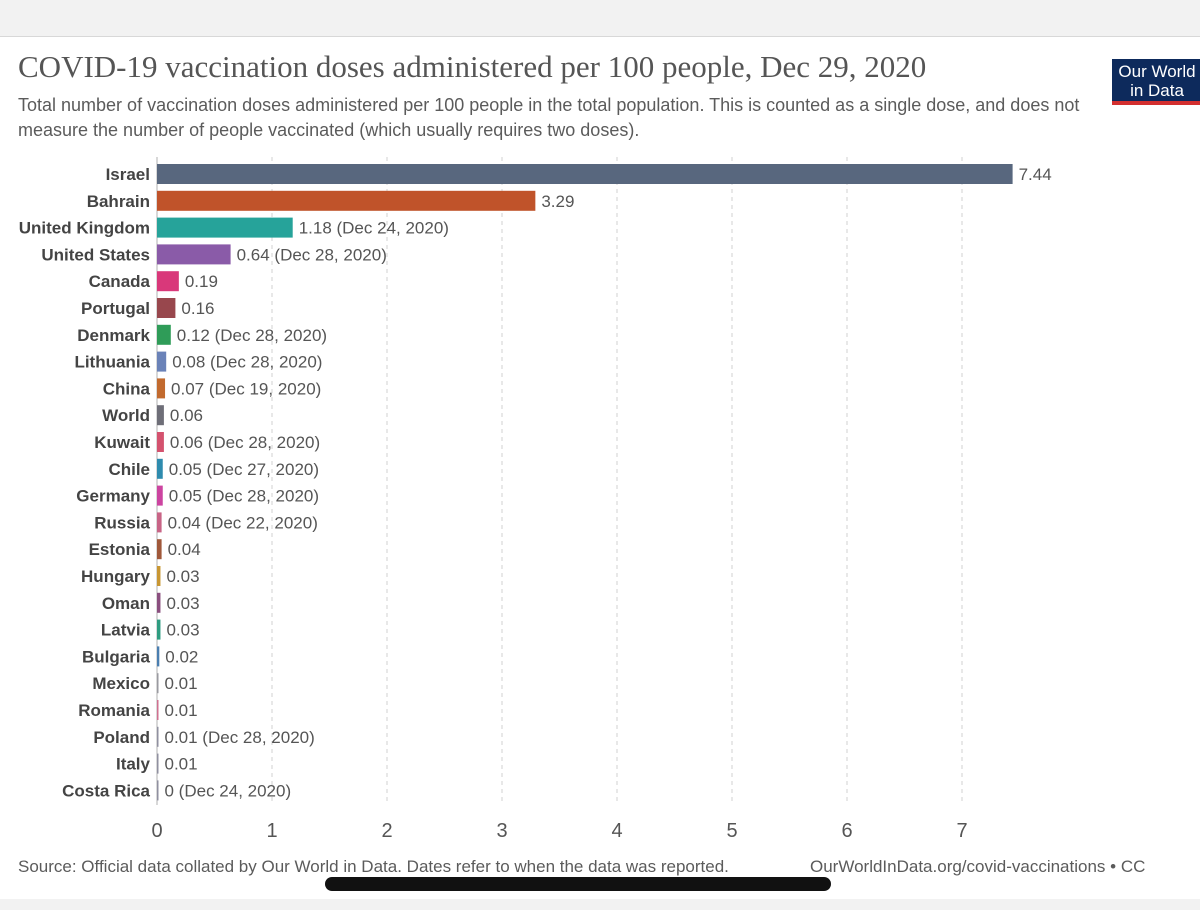 This screenshot has height=910, width=1200. What do you see at coordinates (578, 884) in the screenshot?
I see `home-indicator` at bounding box center [578, 884].